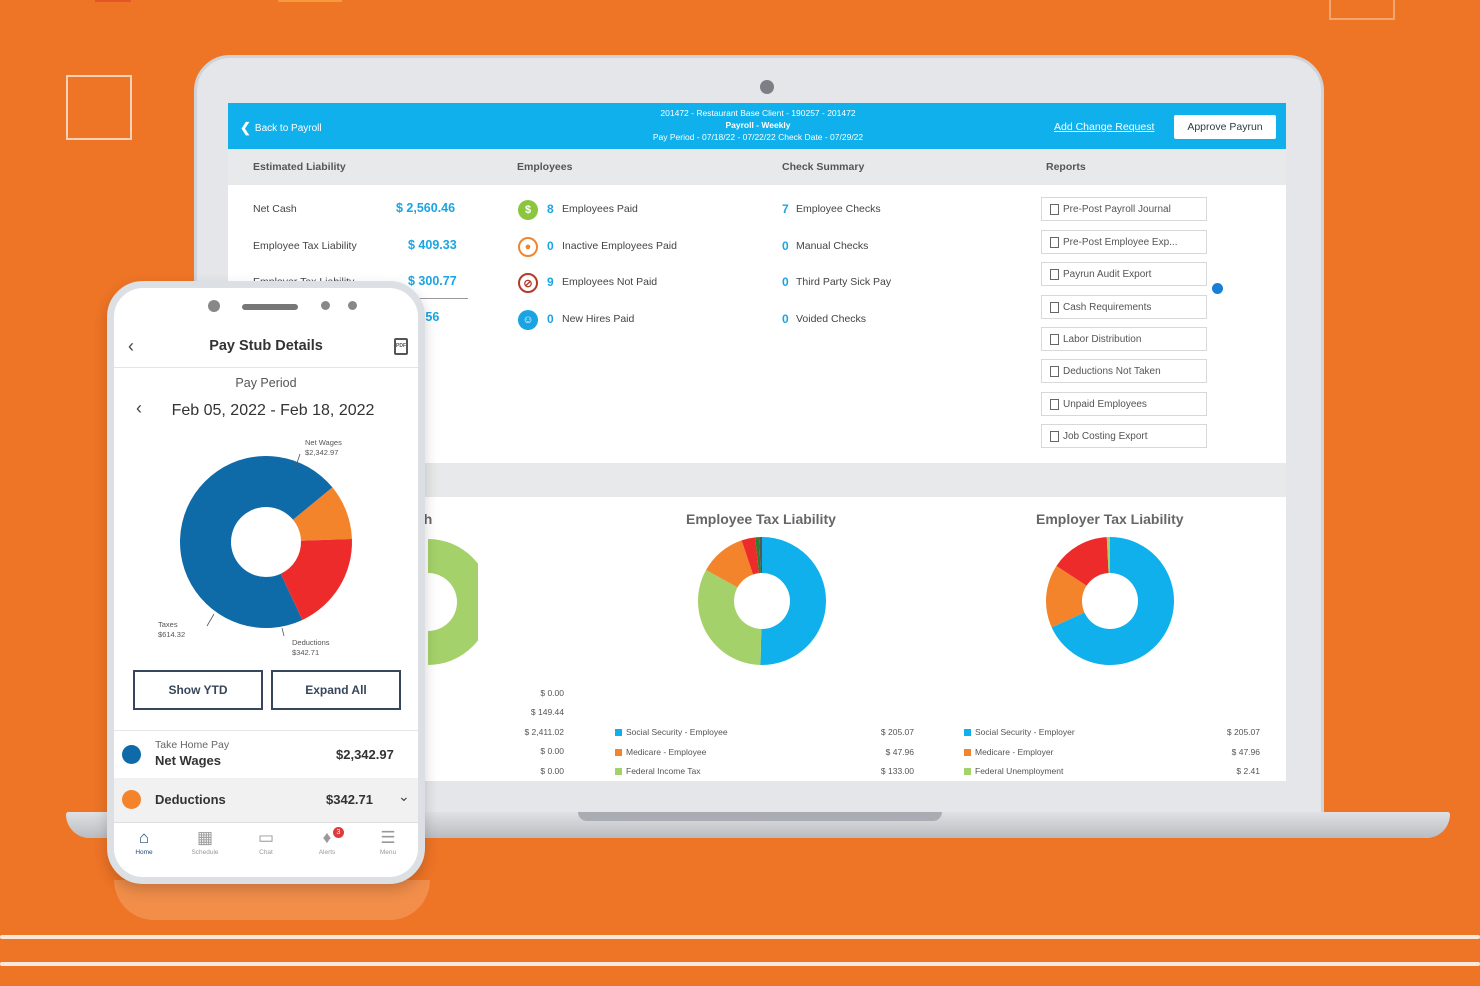  I want to click on donut-slice-social-security-employer, so click(1112, 601).